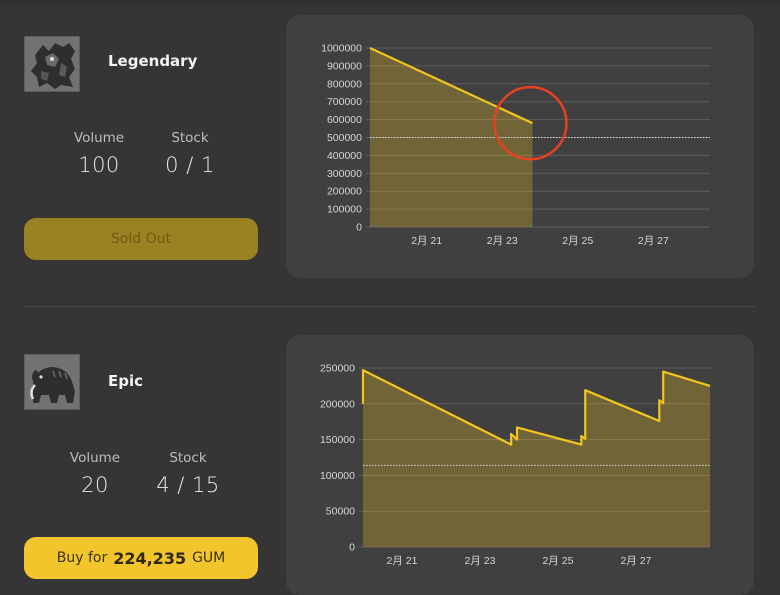 The height and width of the screenshot is (595, 780). Describe the element at coordinates (341, 49) in the screenshot. I see `y-tick-label: 1000000` at that location.